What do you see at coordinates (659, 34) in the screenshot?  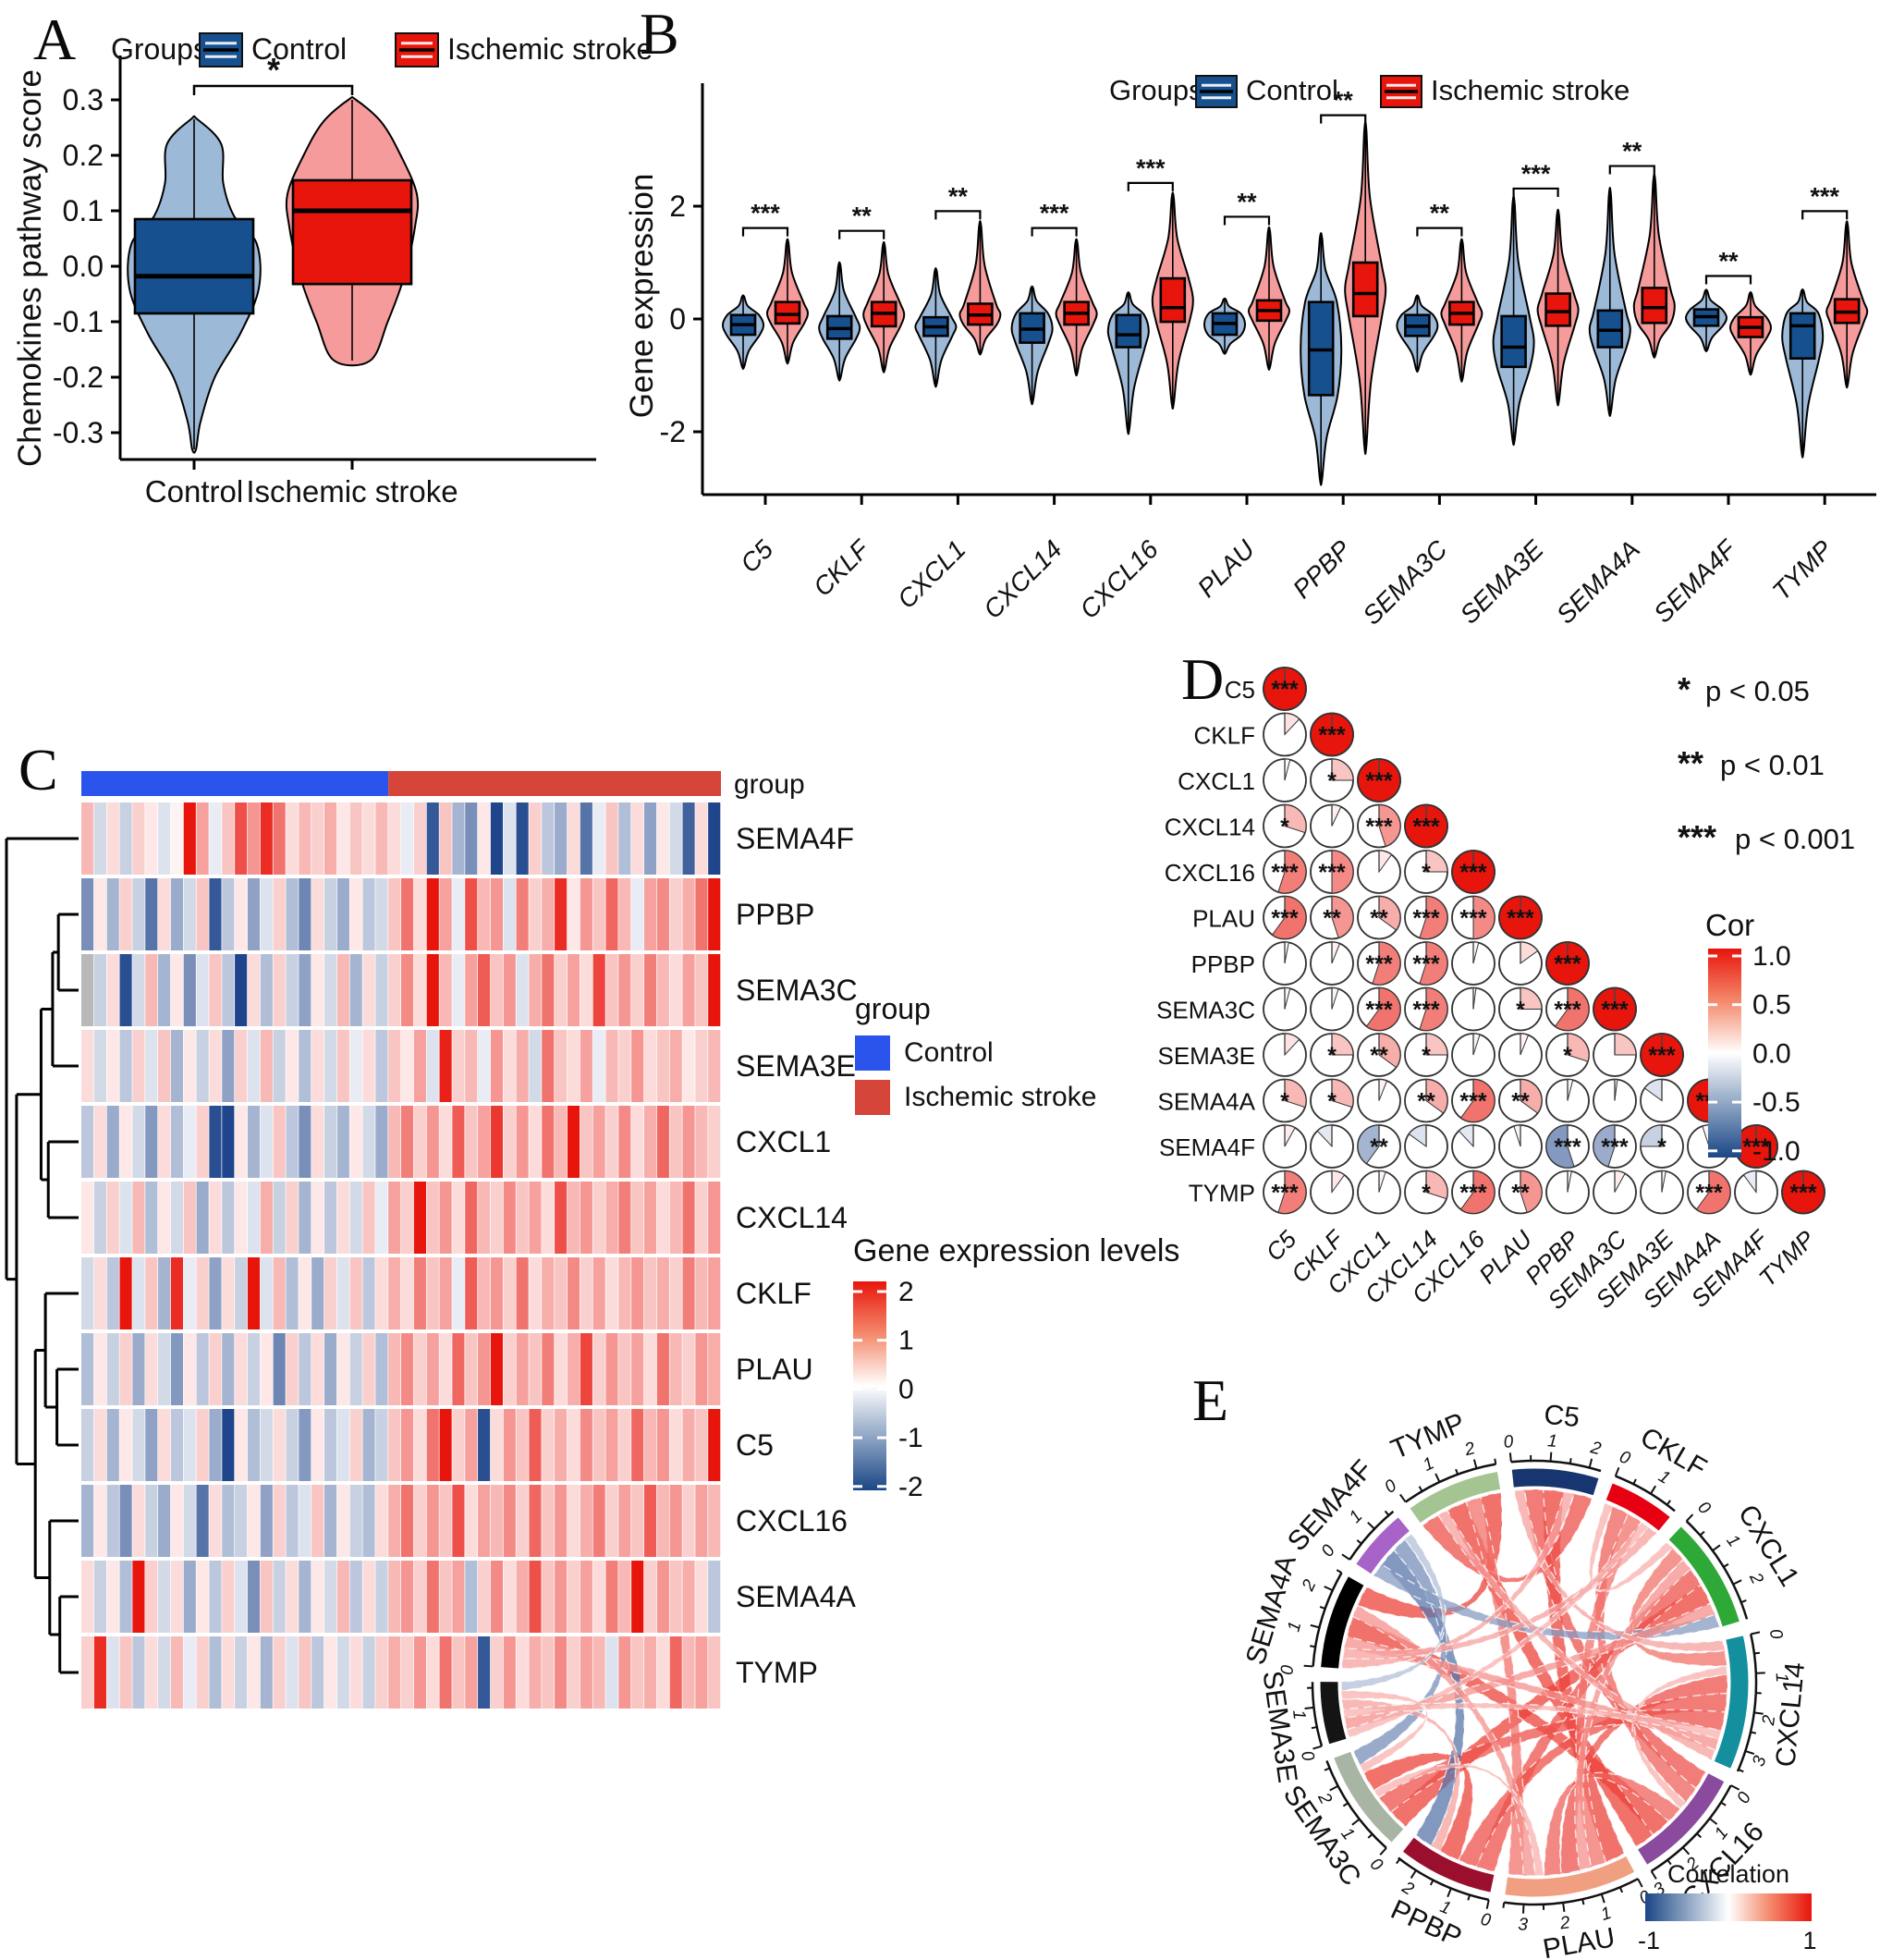 I see `panel-b-label: B` at bounding box center [659, 34].